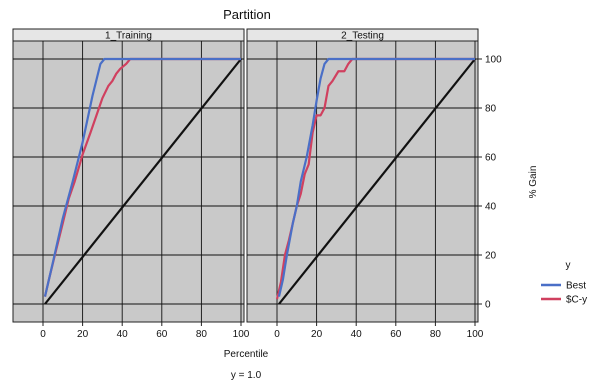 The width and height of the screenshot is (607, 383). Describe the element at coordinates (246, 354) in the screenshot. I see `x-axis-label: Percentile` at that location.